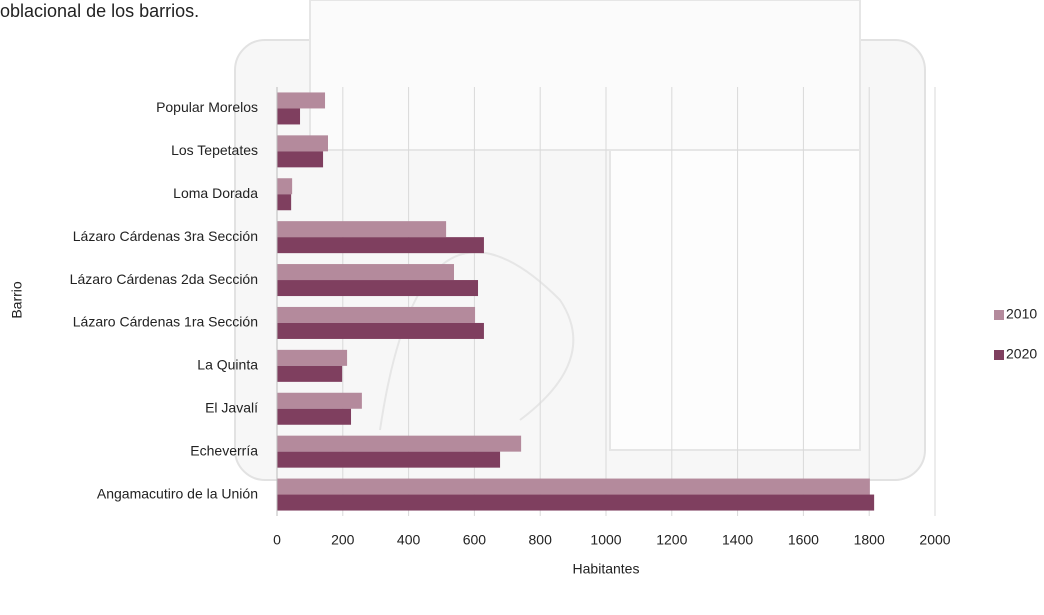 Image resolution: width=1044 pixels, height=615 pixels. Describe the element at coordinates (214, 150) in the screenshot. I see `y-tick-label: Los Tepetates` at that location.